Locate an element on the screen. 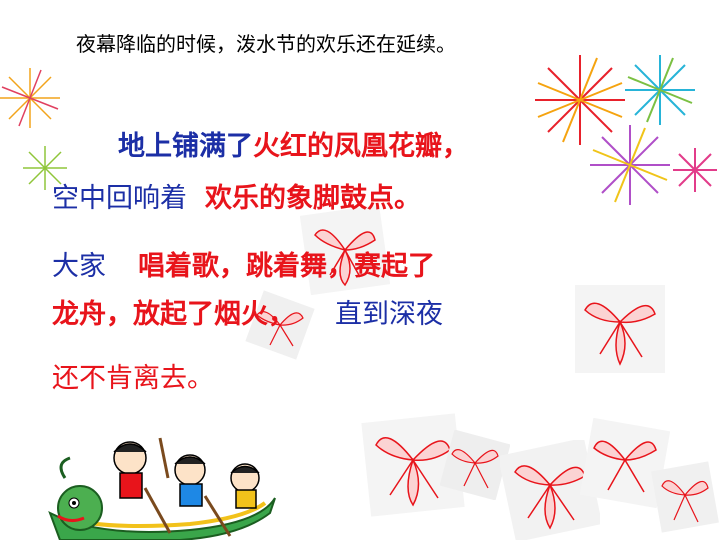 The width and height of the screenshot is (720, 540). intro-sentence: 夜幕降临的时候，泼水节的欢乐还在延续。 is located at coordinates (266, 44).